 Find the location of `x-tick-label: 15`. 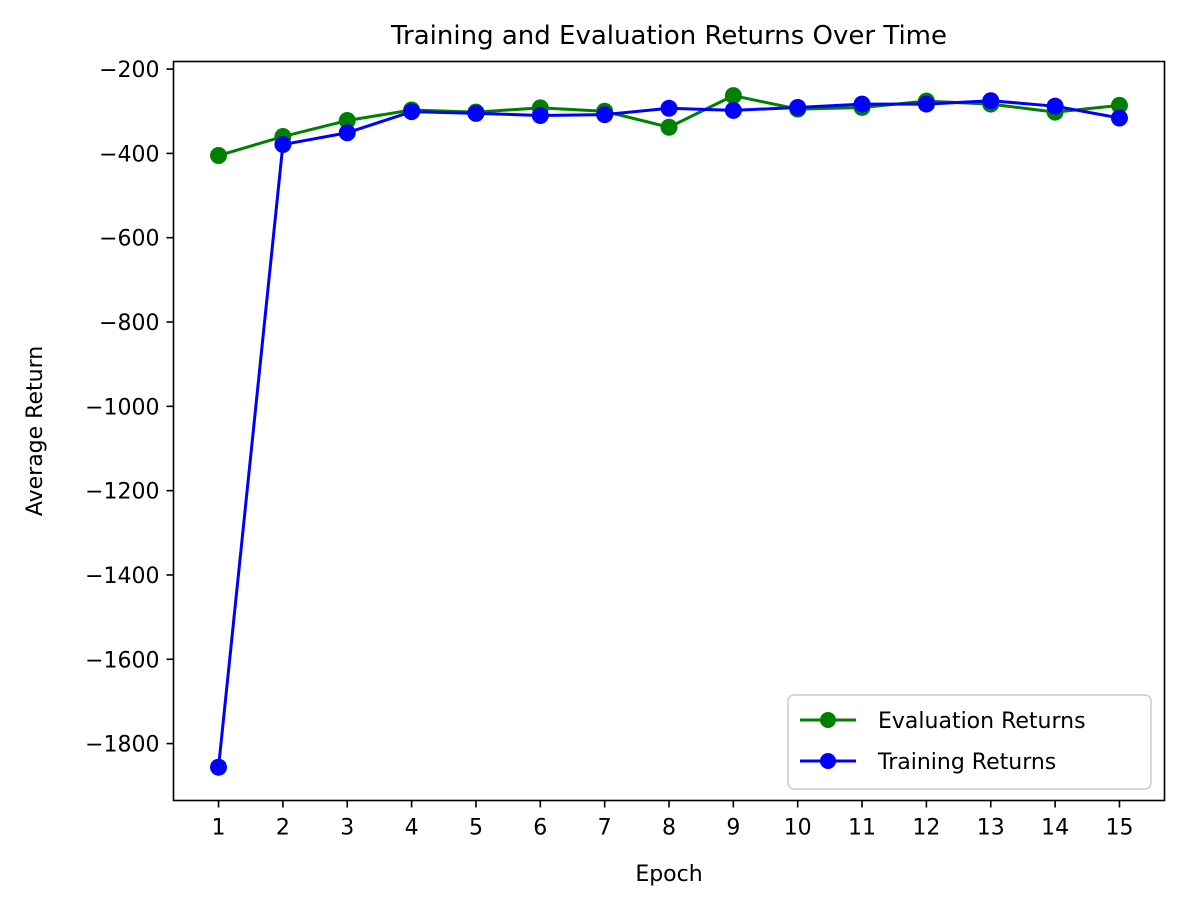

x-tick-label: 15 is located at coordinates (1119, 828).